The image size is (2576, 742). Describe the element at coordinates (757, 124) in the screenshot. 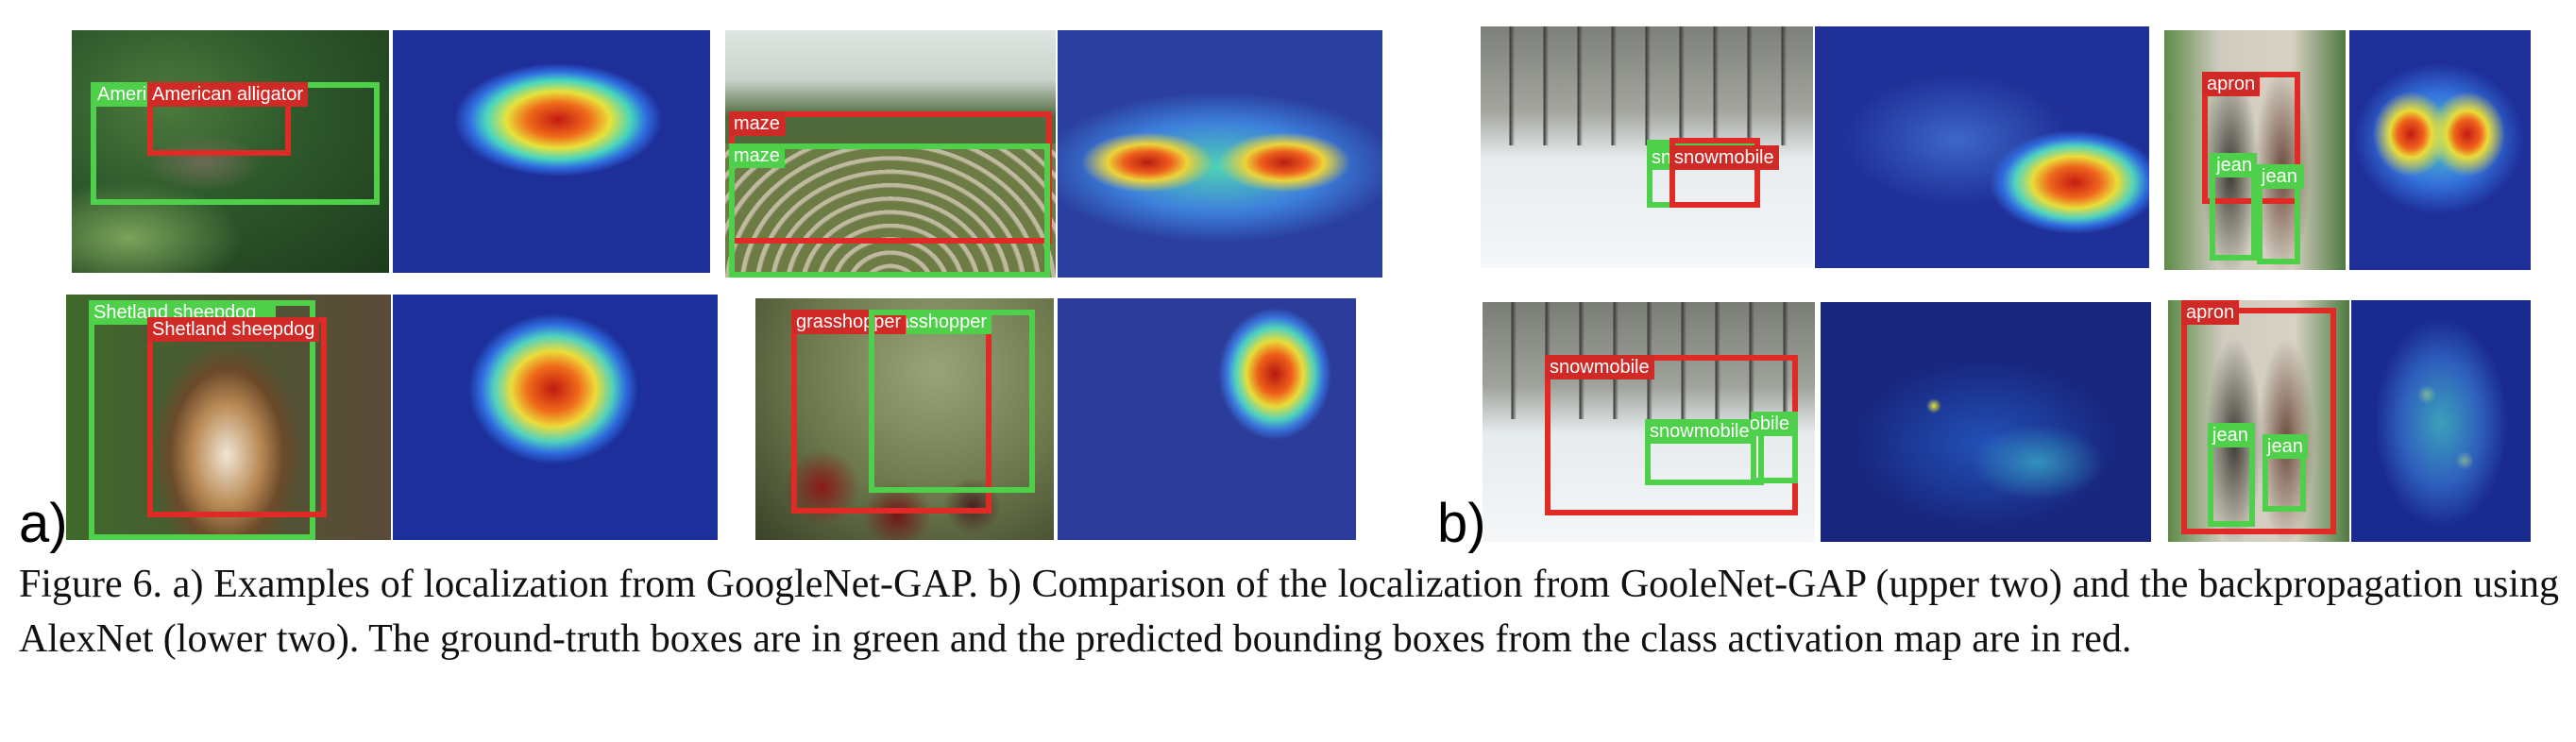

I see `predicted-label: maze` at that location.